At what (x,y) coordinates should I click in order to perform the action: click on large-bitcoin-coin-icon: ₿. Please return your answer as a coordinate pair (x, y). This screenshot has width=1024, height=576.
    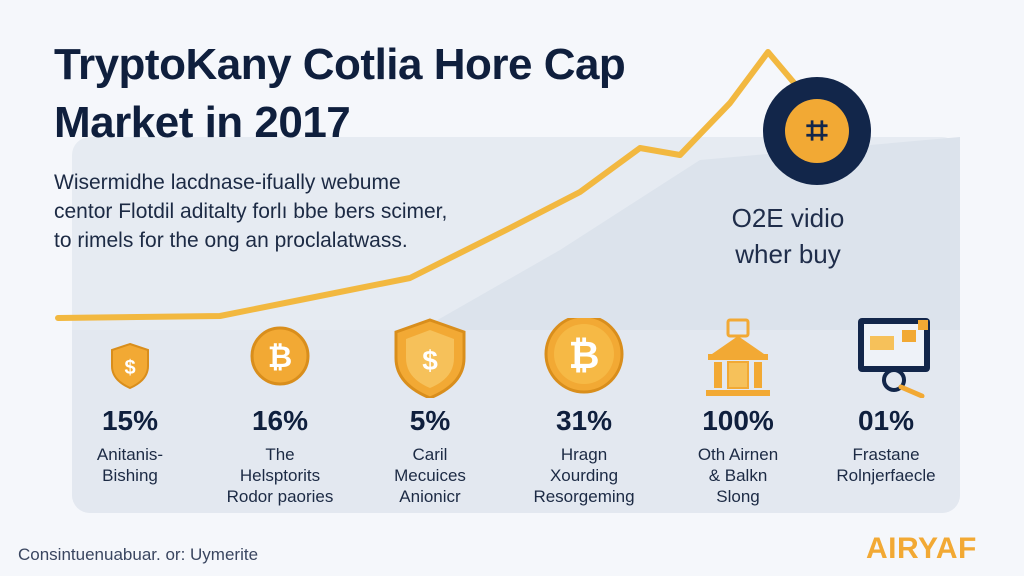
    Looking at the image, I should click on (584, 356).